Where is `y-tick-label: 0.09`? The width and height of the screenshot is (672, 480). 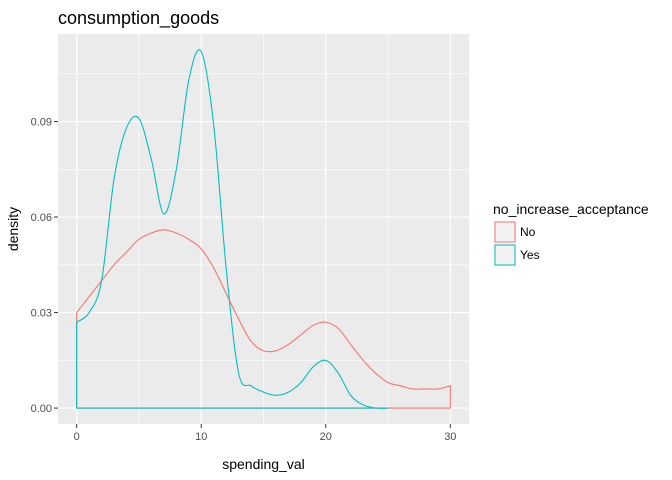
y-tick-label: 0.09 is located at coordinates (41, 123).